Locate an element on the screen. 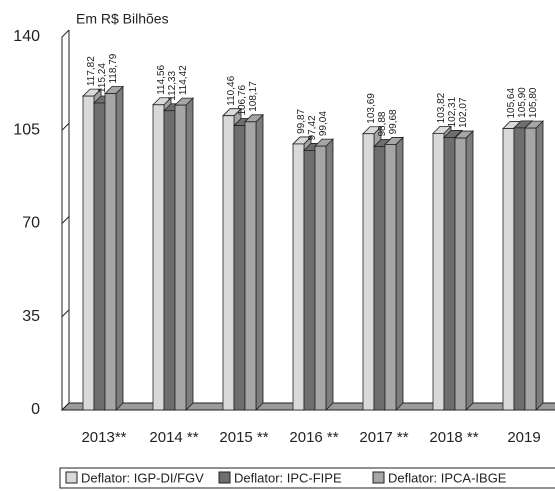 This screenshot has width=555, height=491. value-label: 112,33 is located at coordinates (172, 85).